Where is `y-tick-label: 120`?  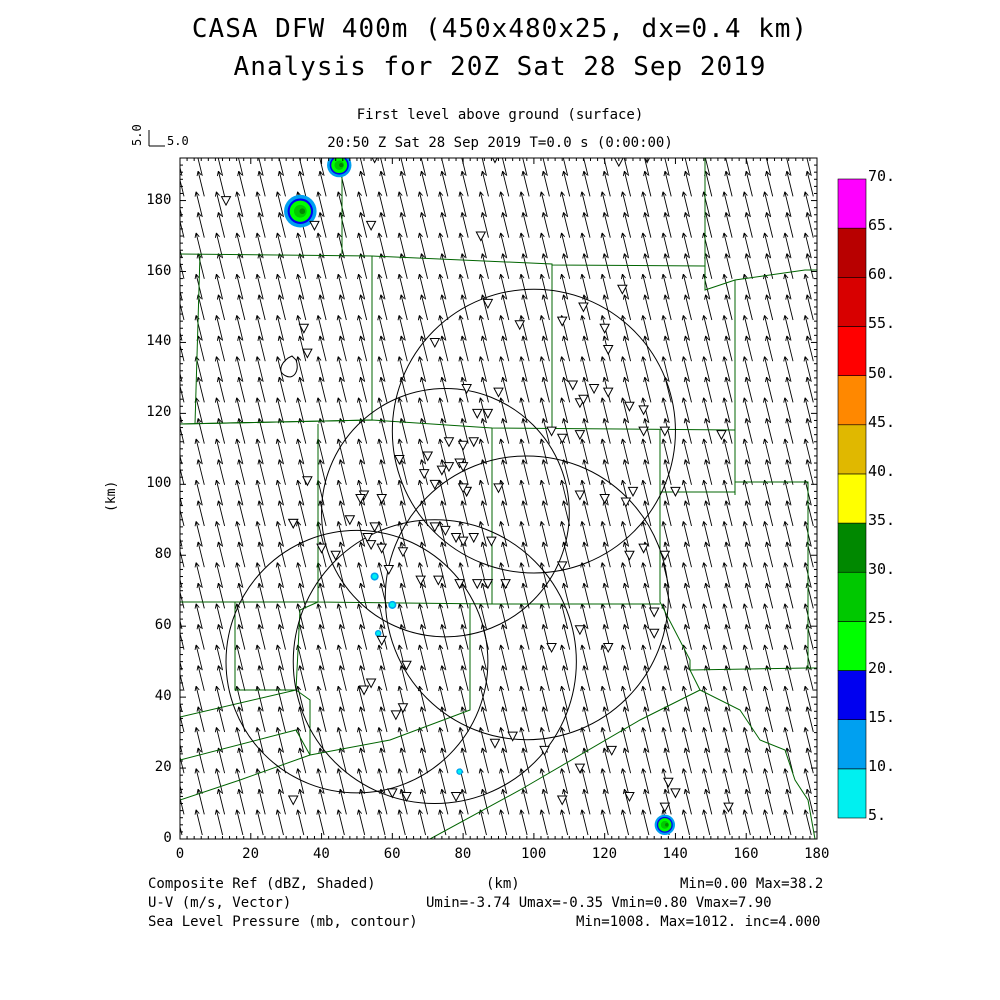
y-tick-label: 120 is located at coordinates (159, 412).